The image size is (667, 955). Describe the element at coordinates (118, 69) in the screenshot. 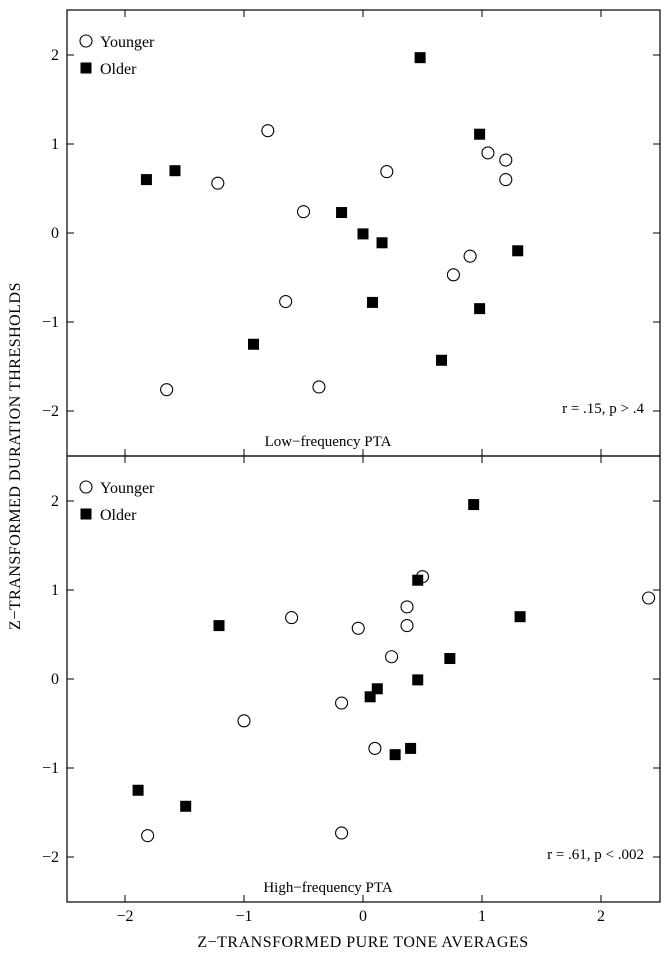

I see `panel-1-legend-label-older: Older` at that location.